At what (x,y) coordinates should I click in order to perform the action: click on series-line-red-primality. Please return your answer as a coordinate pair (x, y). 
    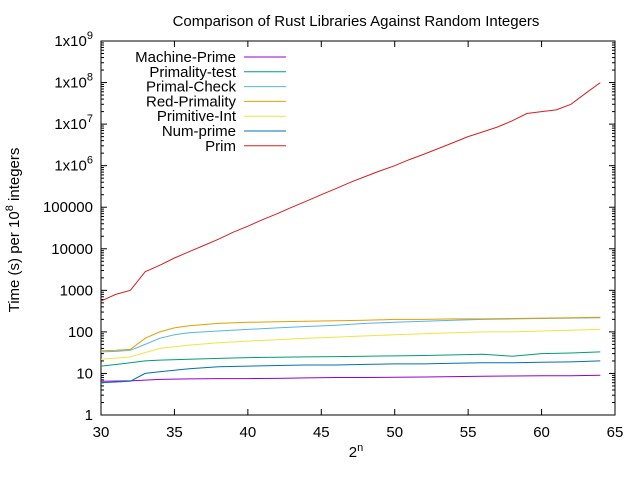
    Looking at the image, I should click on (350, 334).